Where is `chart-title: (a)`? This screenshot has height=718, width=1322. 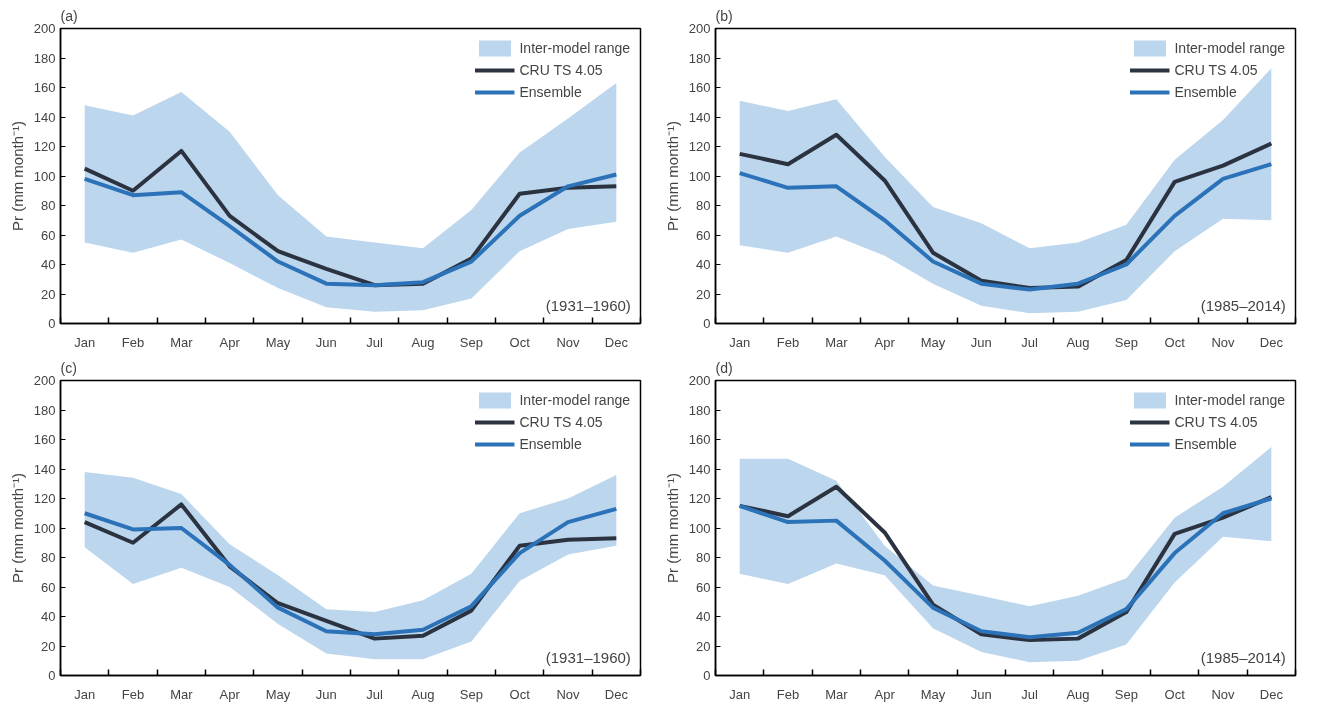 chart-title: (a) is located at coordinates (69, 15).